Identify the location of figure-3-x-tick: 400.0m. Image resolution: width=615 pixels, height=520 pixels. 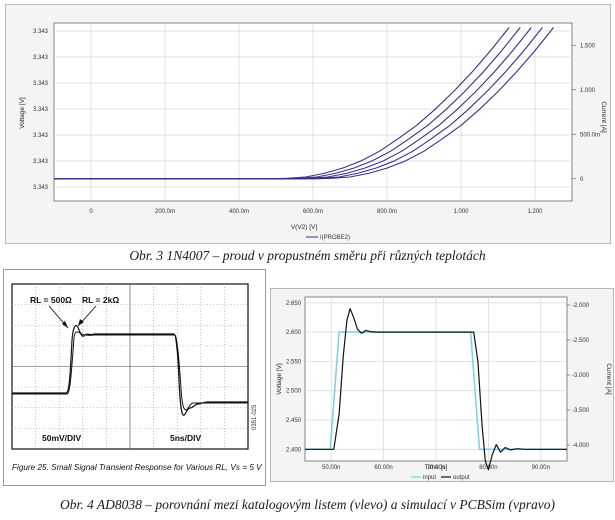
(239, 212).